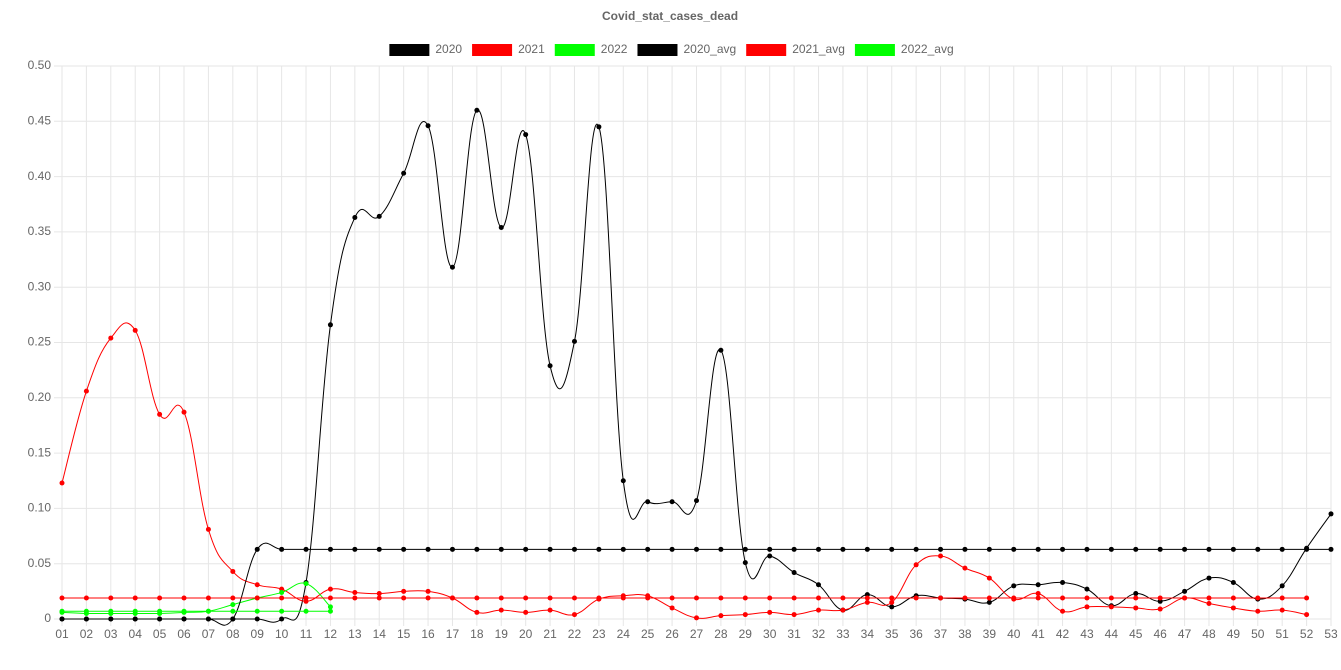 This screenshot has width=1341, height=670. What do you see at coordinates (624, 634) in the screenshot?
I see `x-tick-label: 24` at bounding box center [624, 634].